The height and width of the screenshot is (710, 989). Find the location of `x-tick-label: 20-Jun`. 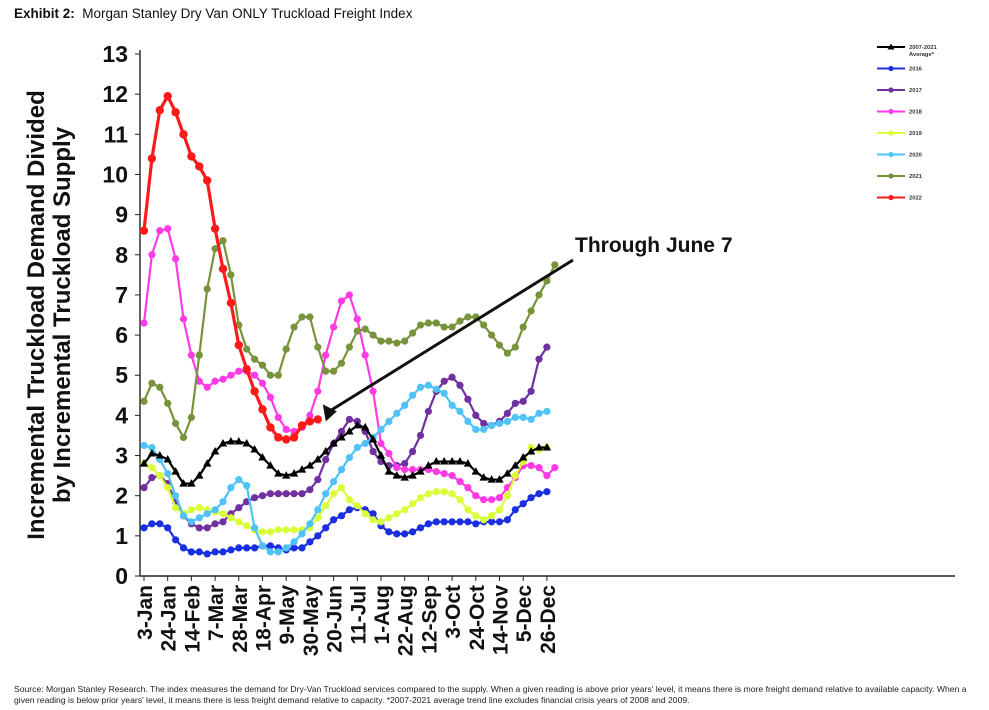

x-tick-label: 20-Jun is located at coordinates (335, 619).